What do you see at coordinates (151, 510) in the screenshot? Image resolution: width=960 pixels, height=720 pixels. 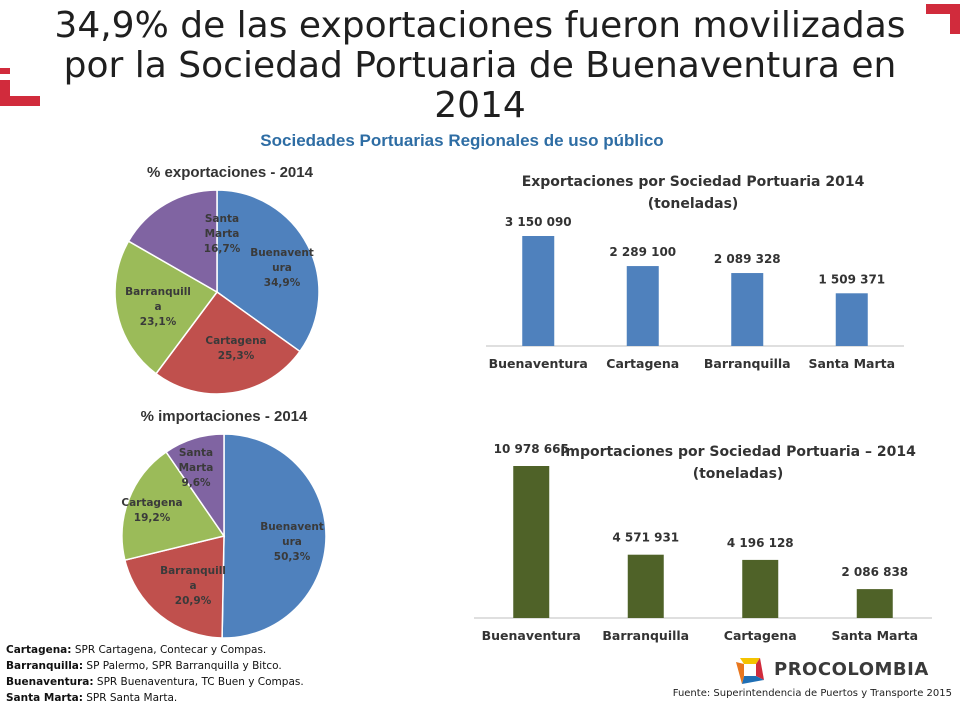 I see `pie-slice-label: Cartagena 19,2%` at bounding box center [151, 510].